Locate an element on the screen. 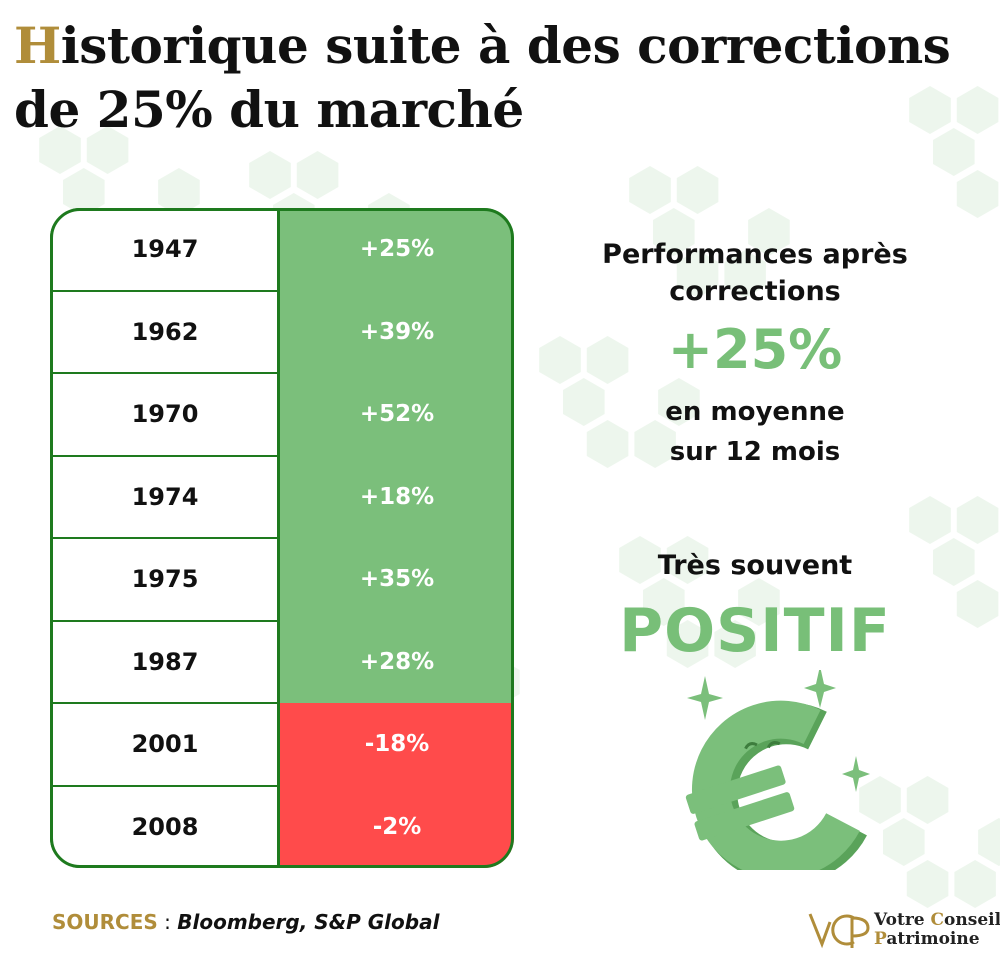  performance-cell: -2% is located at coordinates (397, 826).